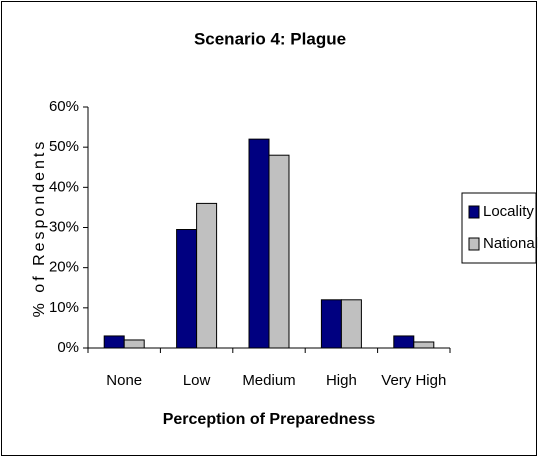 This screenshot has height=458, width=538. Describe the element at coordinates (64, 226) in the screenshot. I see `y-tick-label: 30%` at that location.